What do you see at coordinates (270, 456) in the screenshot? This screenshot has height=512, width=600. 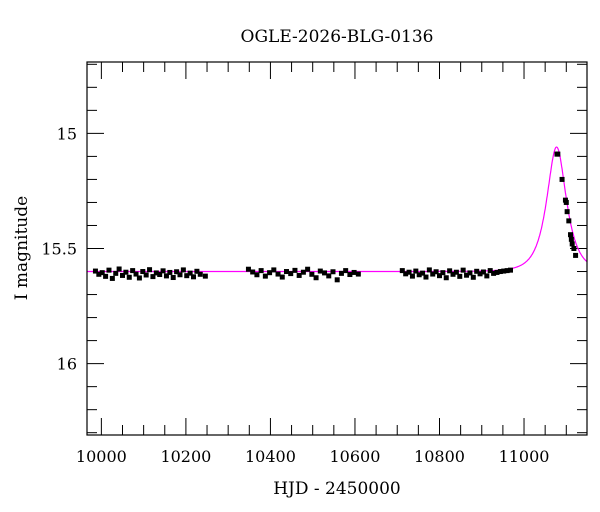 I see `x-tick-label: 10400` at bounding box center [270, 456].